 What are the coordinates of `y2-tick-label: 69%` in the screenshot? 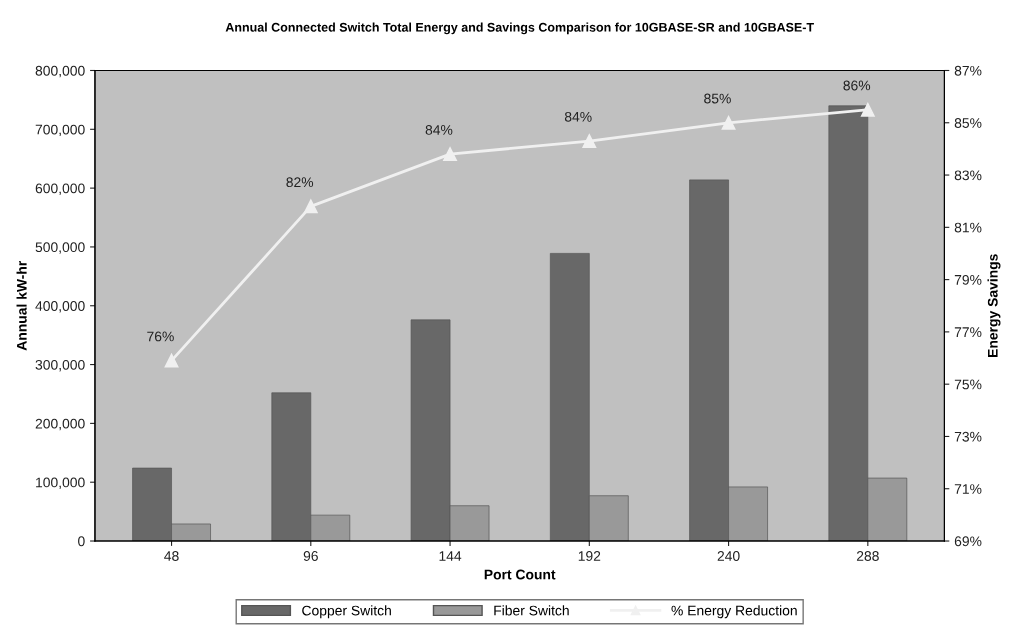 It's located at (968, 541).